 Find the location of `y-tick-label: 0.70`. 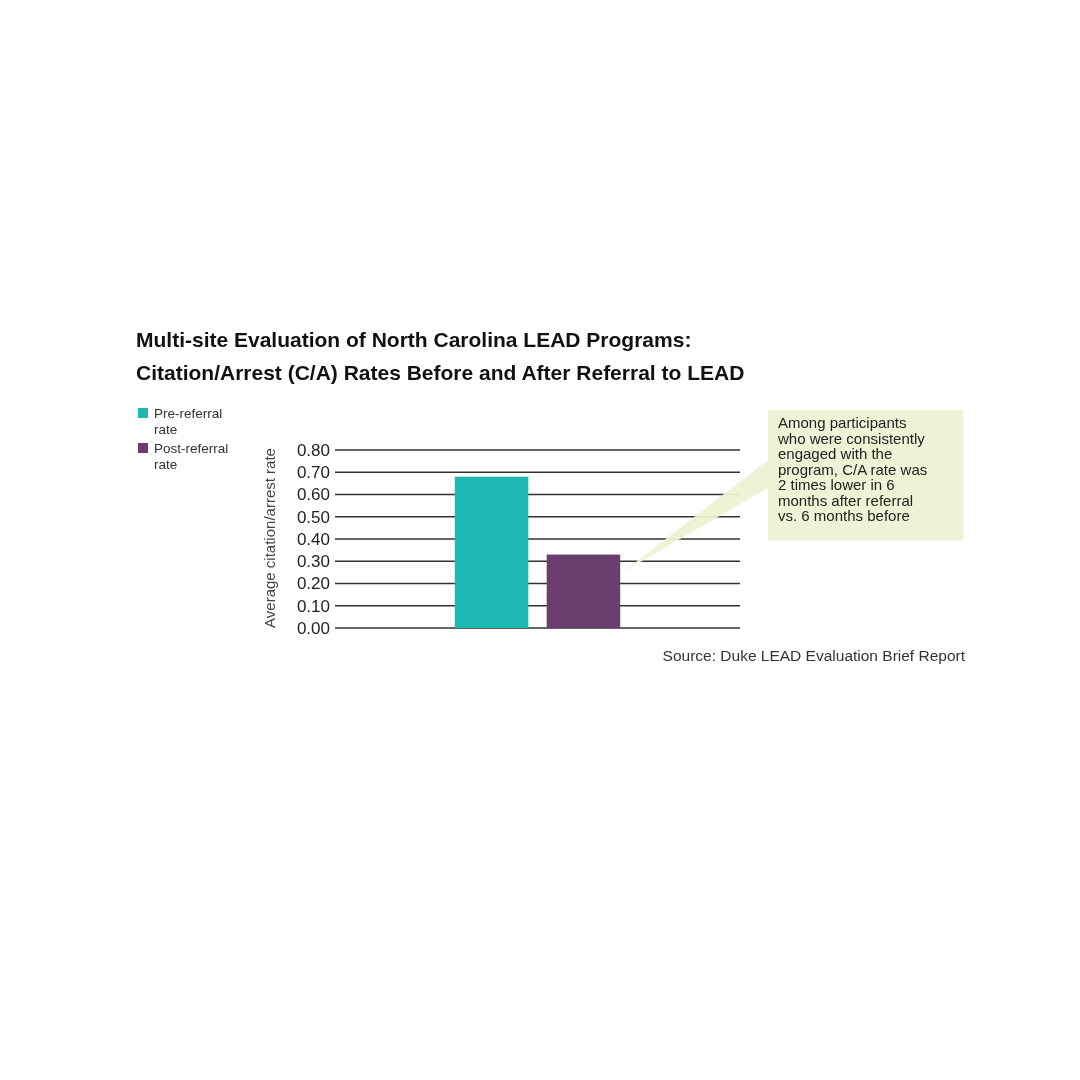

y-tick-label: 0.70 is located at coordinates (313, 473).